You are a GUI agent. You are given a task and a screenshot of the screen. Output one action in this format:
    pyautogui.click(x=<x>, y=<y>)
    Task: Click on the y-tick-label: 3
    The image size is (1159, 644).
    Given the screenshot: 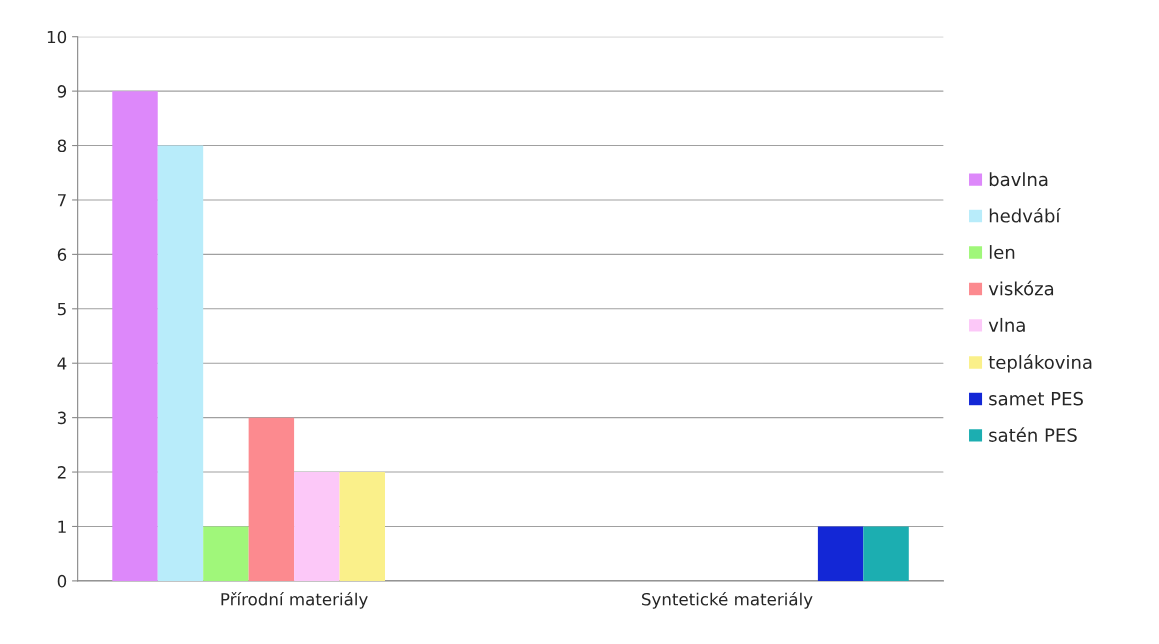 What is the action you would take?
    pyautogui.click(x=61, y=418)
    